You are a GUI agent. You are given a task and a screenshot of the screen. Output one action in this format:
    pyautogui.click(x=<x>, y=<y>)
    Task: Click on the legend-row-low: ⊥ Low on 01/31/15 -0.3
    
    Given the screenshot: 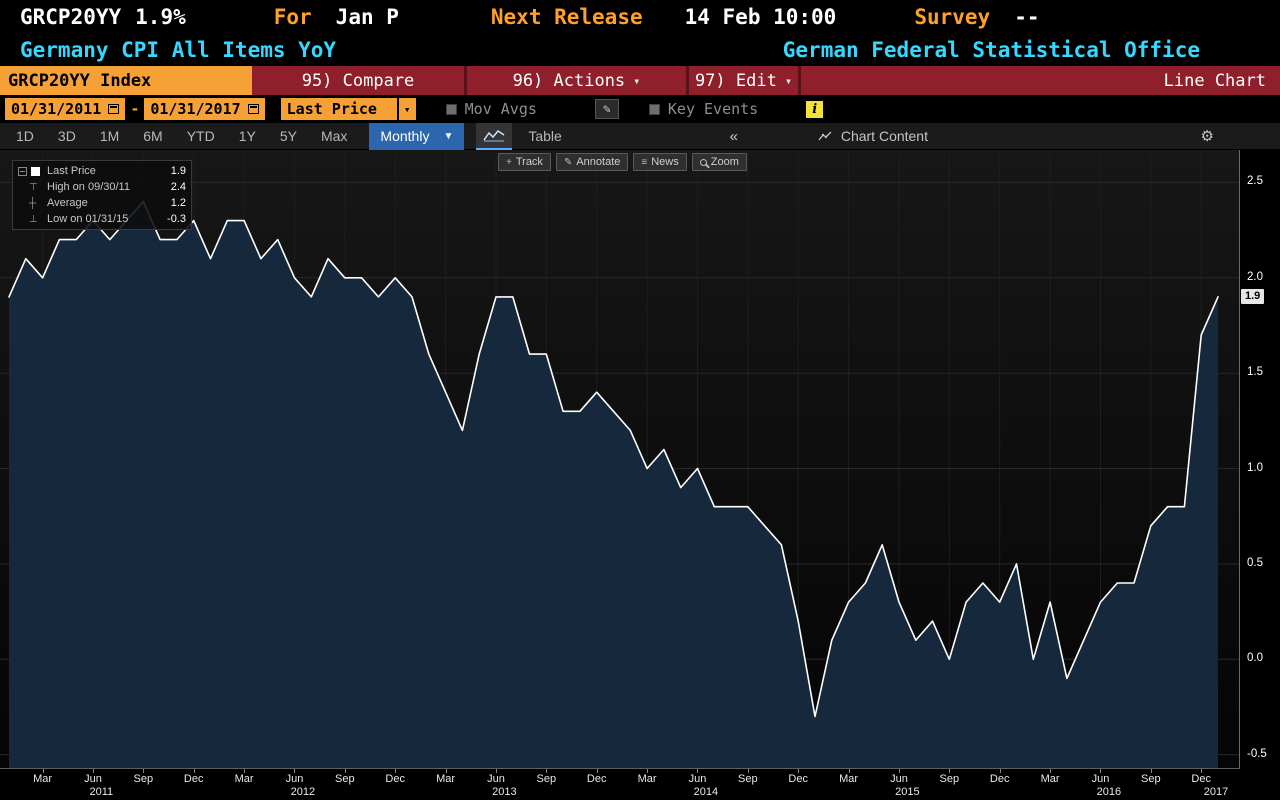 What is the action you would take?
    pyautogui.click(x=102, y=219)
    